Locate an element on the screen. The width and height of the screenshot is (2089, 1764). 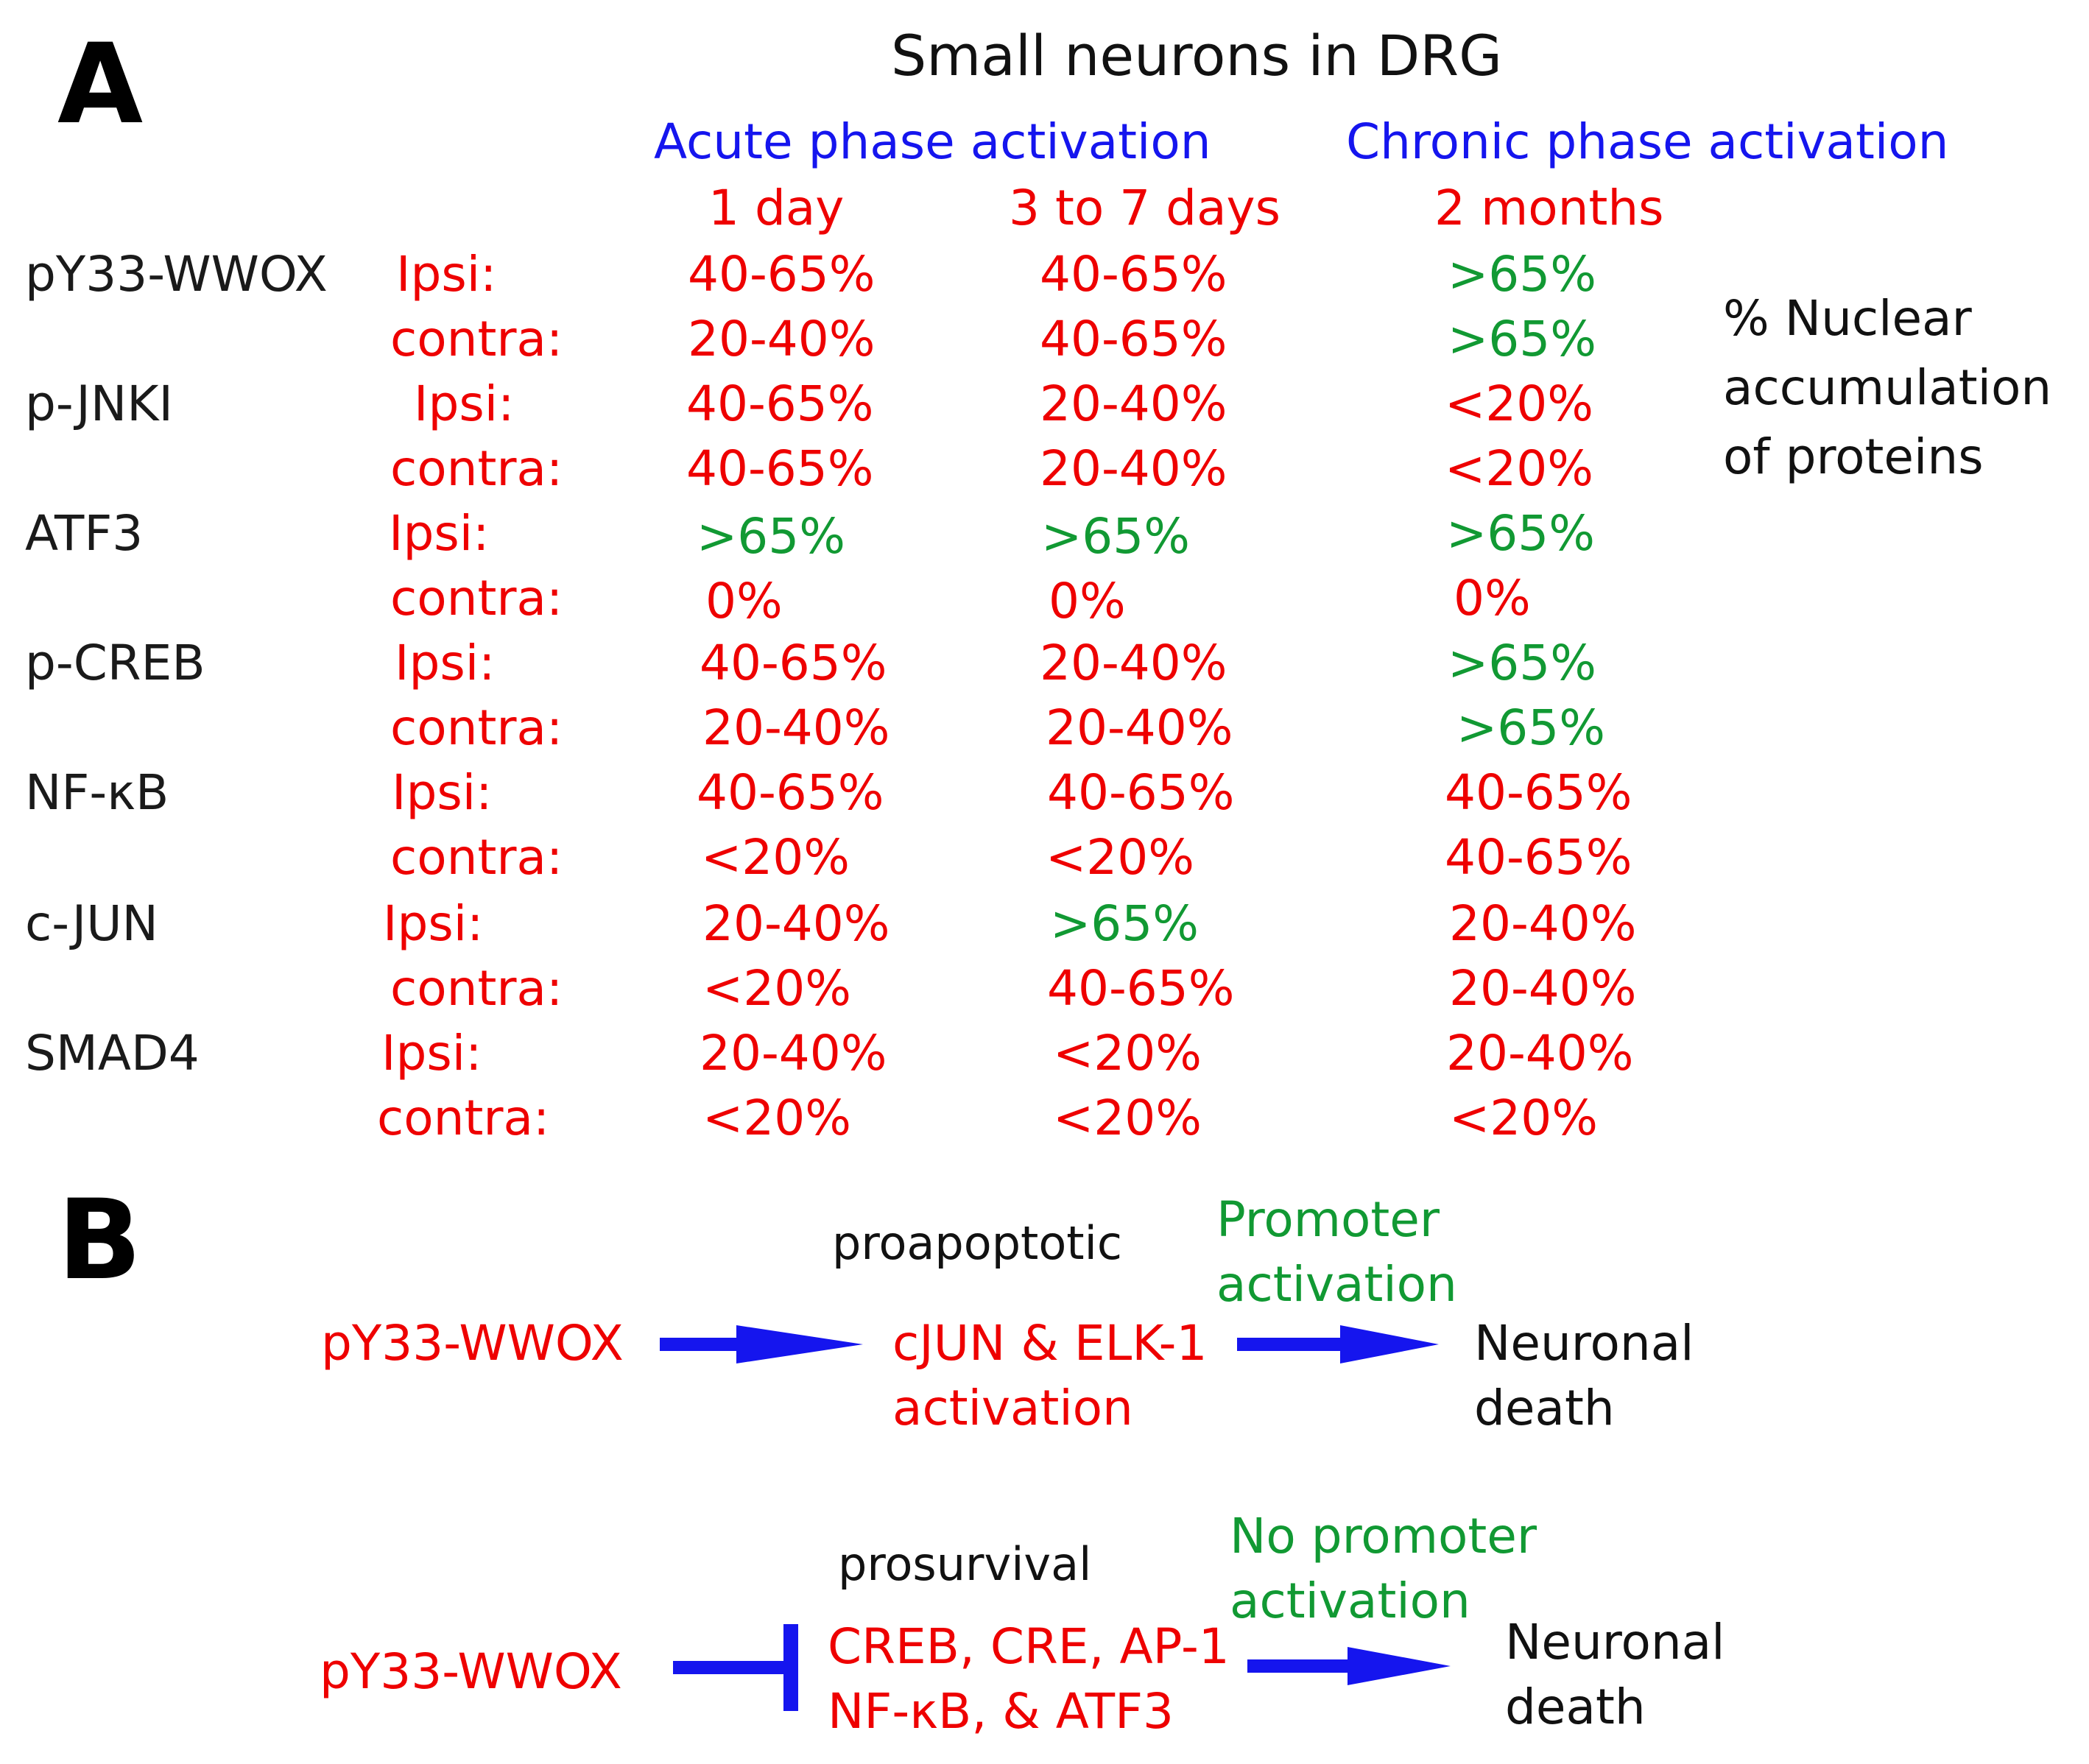
pathway-1-promoter-line-2: activation is located at coordinates (1336, 1284).